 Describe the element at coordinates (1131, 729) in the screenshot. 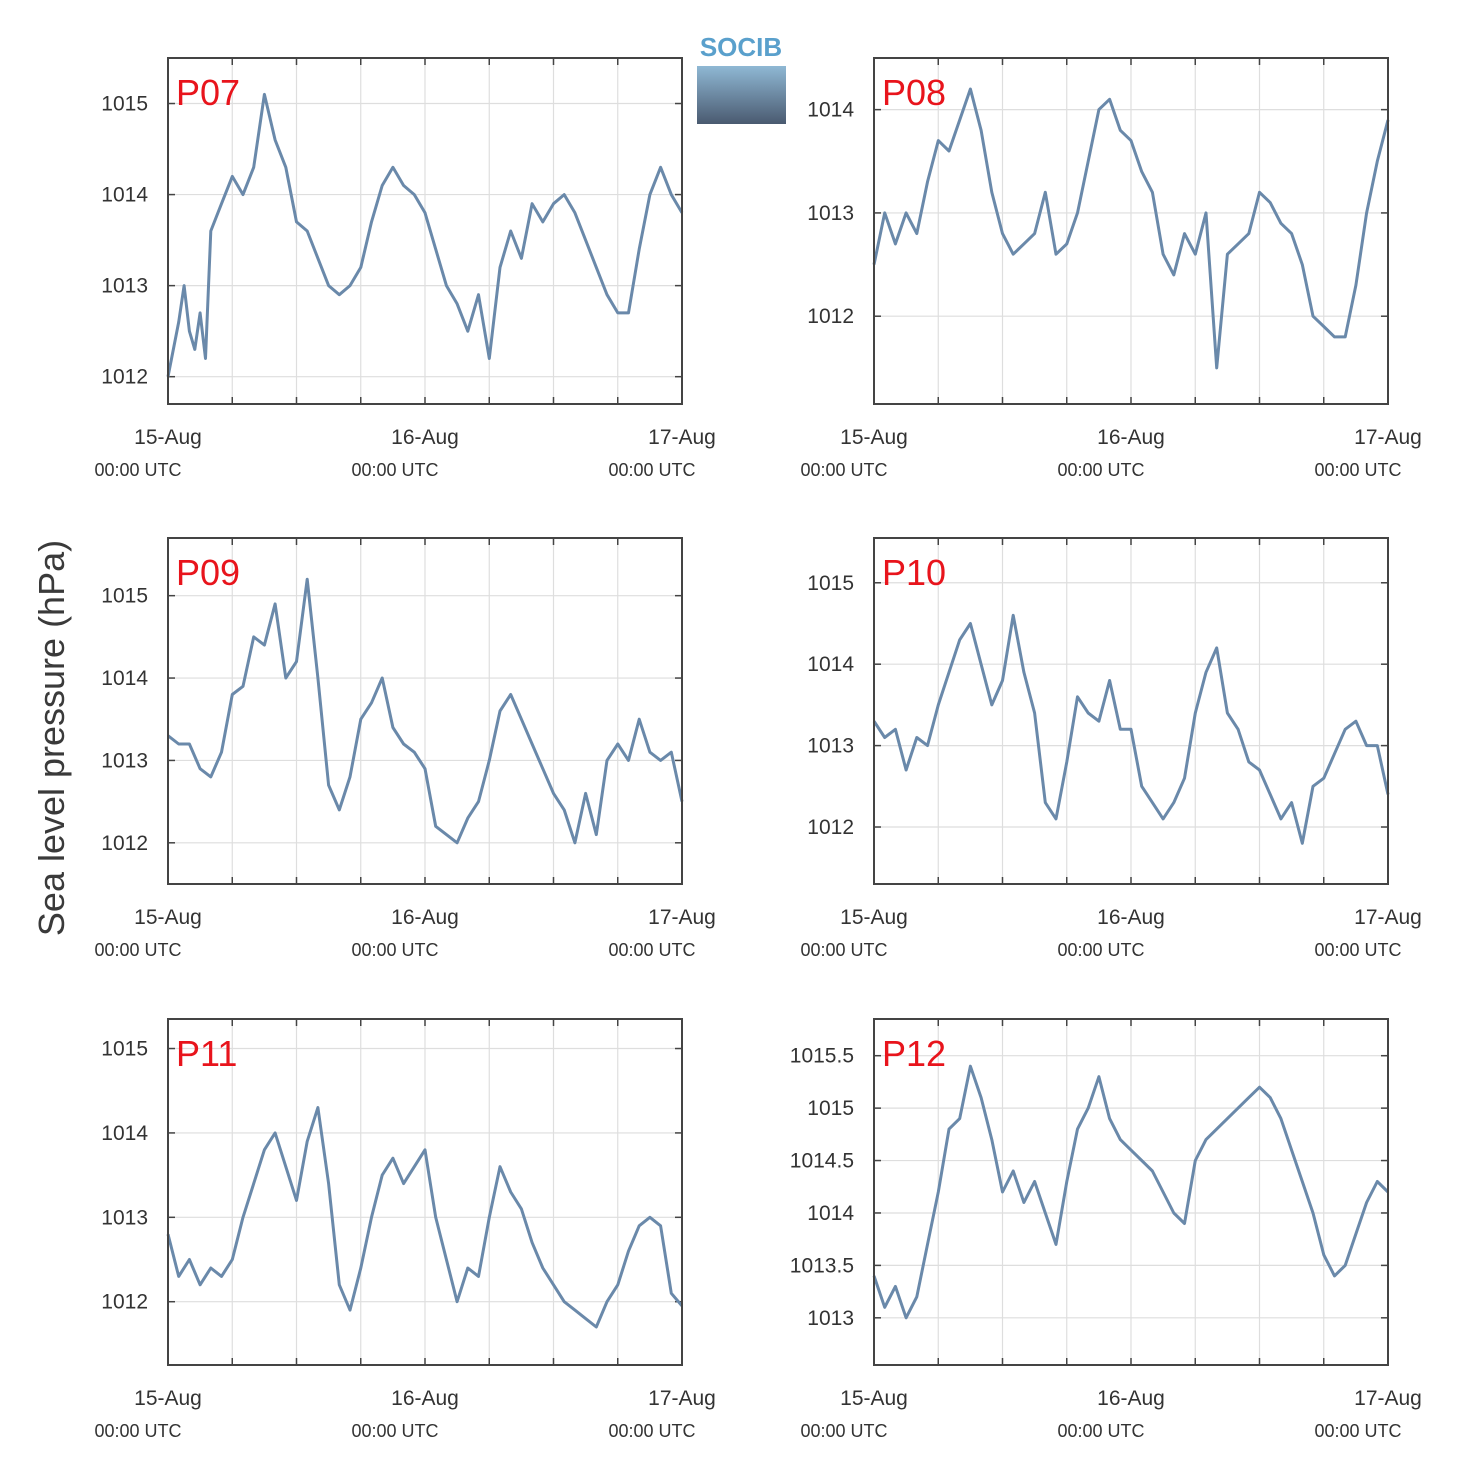

I see `series-line-p10` at that location.